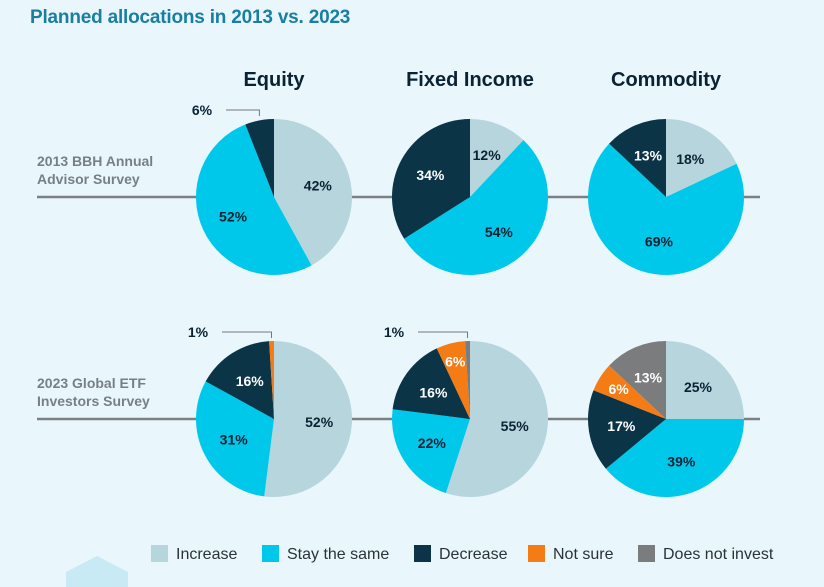 The width and height of the screenshot is (824, 587). What do you see at coordinates (718, 554) in the screenshot?
I see `legend-label-does-not-invest: Does not invest` at bounding box center [718, 554].